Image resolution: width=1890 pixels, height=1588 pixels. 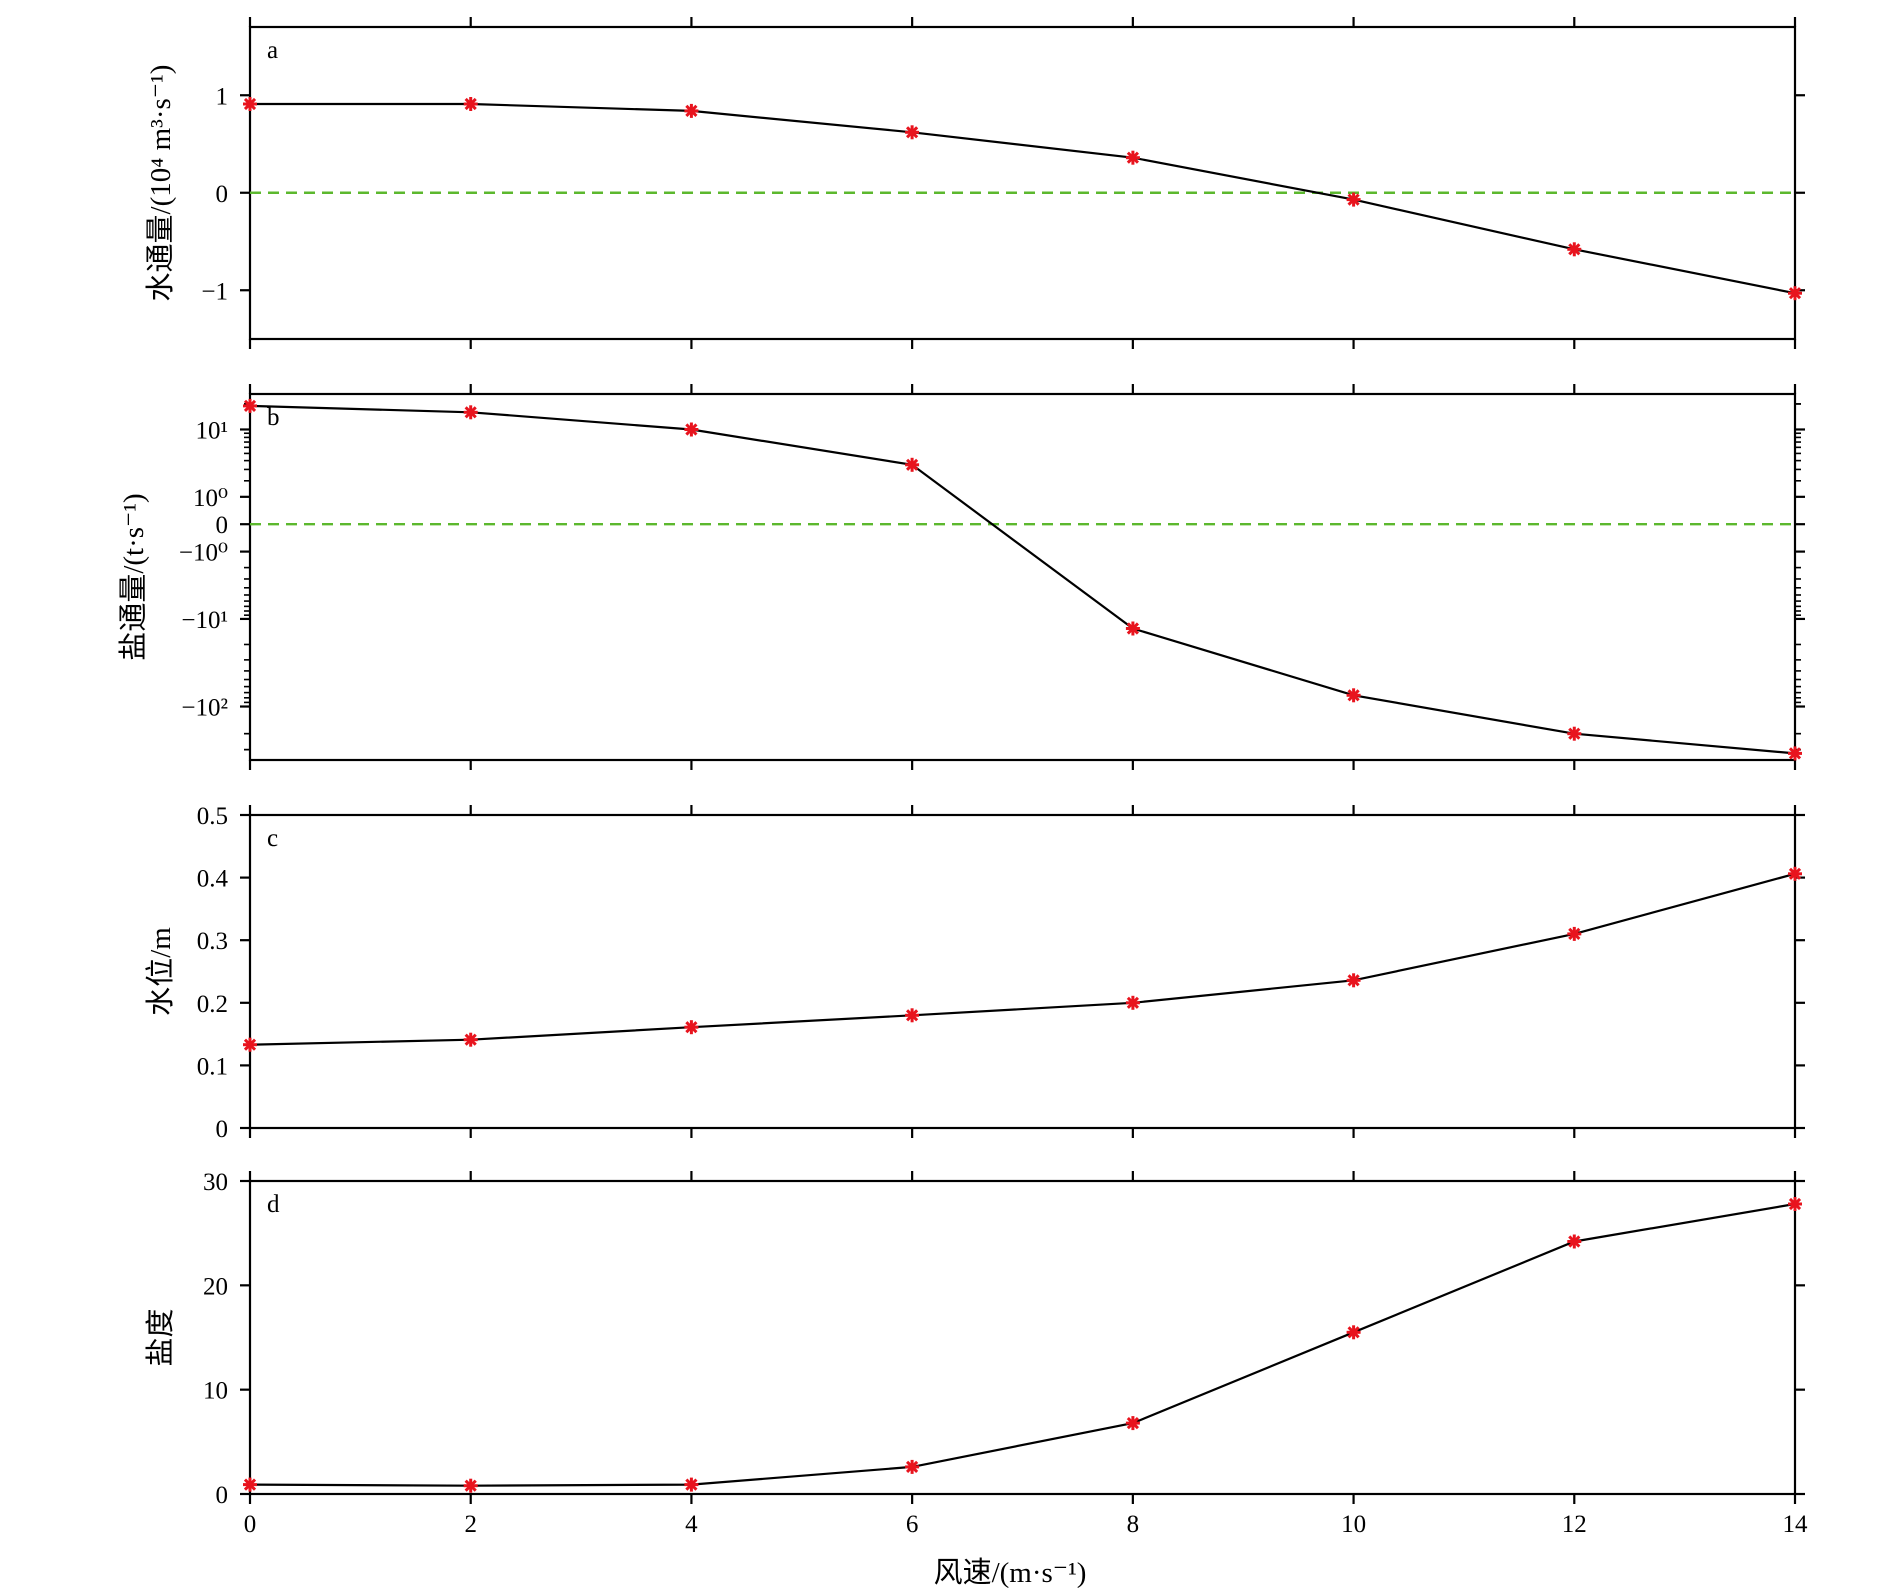 What do you see at coordinates (203, 553) in the screenshot?
I see `y-tick-label: −10⁰` at bounding box center [203, 553].